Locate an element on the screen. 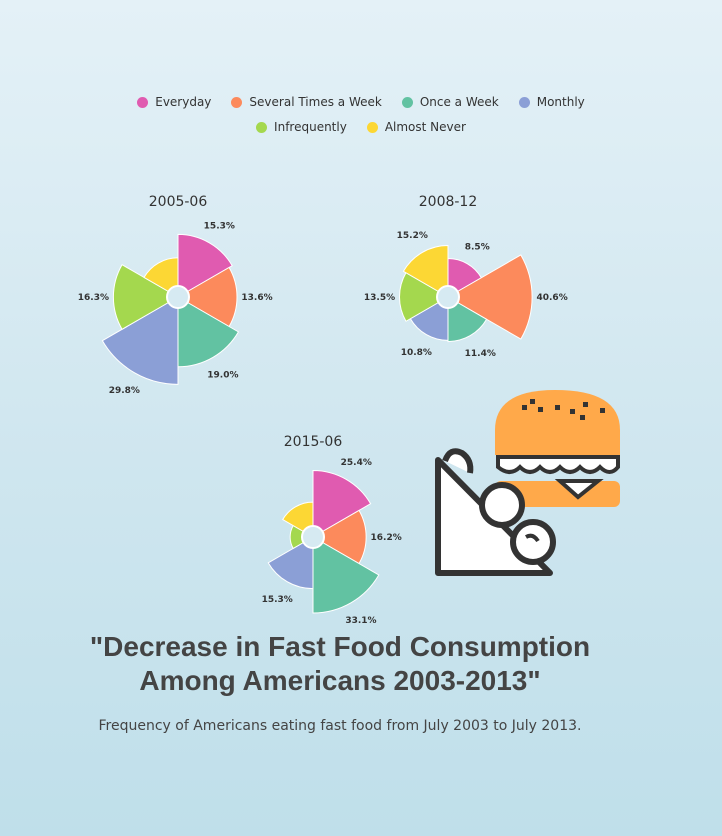 The height and width of the screenshot is (836, 722). data-label: 33.1% is located at coordinates (360, 621).